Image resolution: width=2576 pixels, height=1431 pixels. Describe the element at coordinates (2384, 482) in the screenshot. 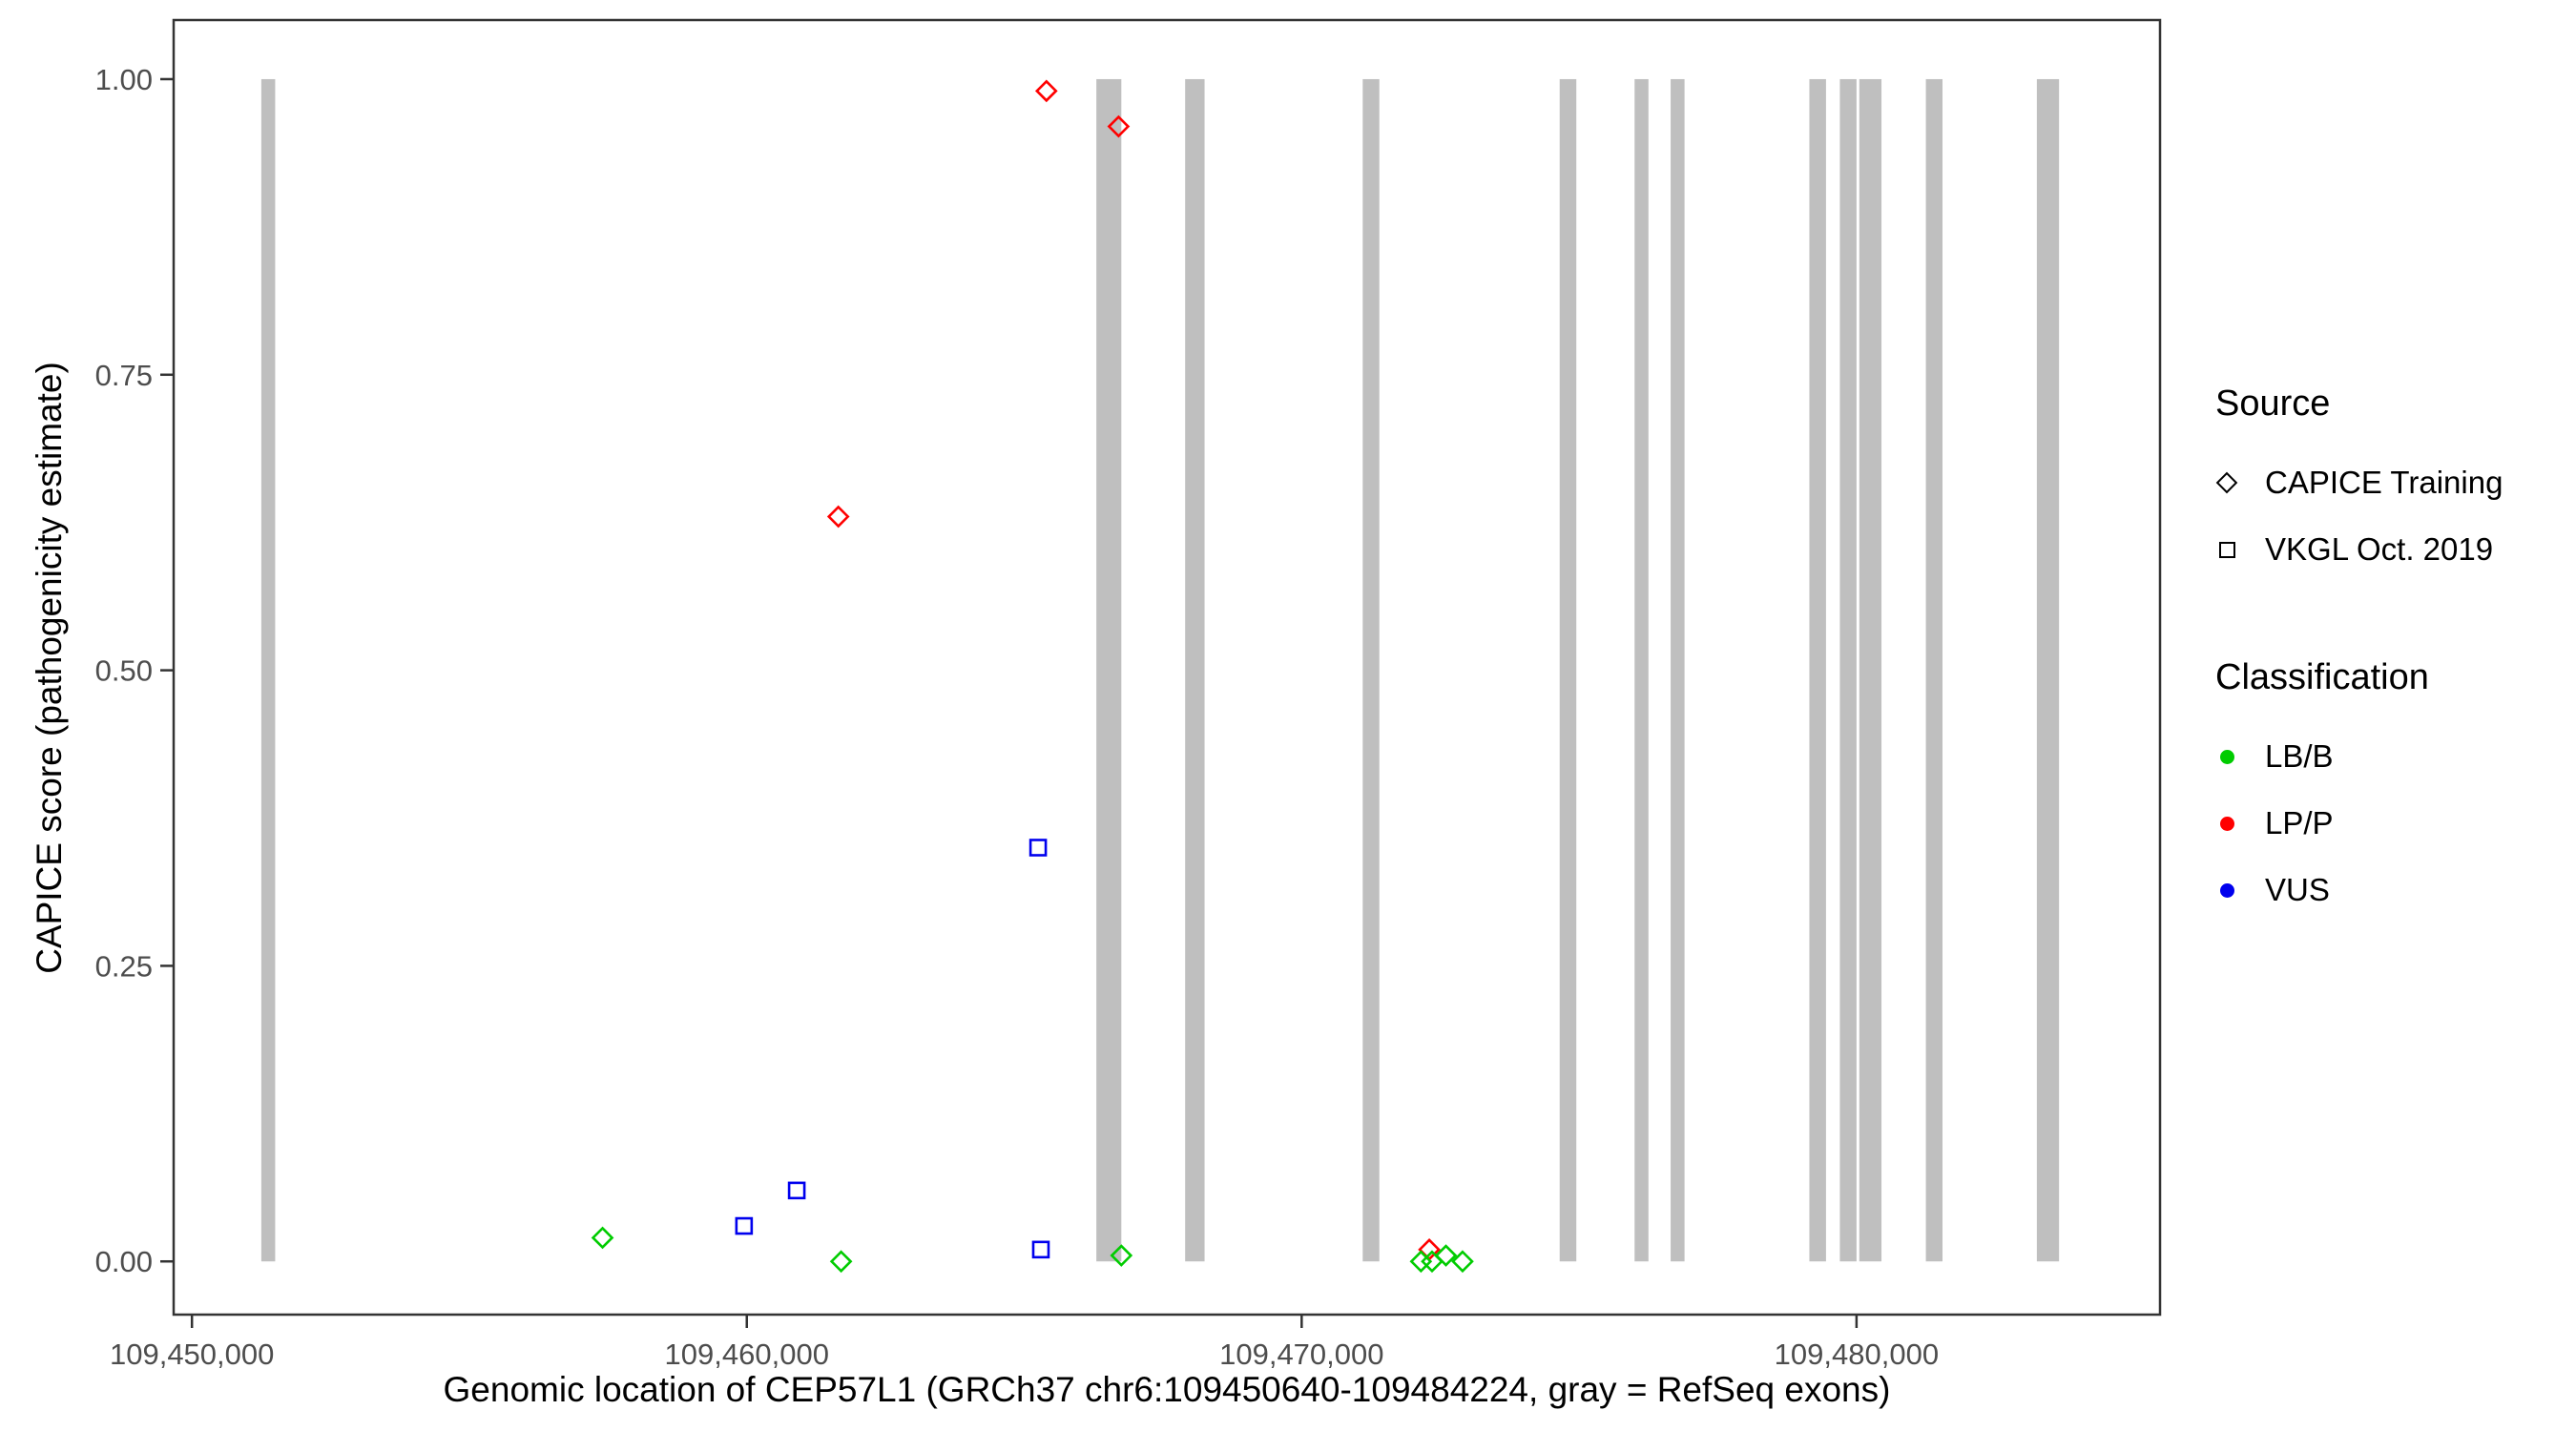

I see `legend-item-label: CAPICE Training` at that location.